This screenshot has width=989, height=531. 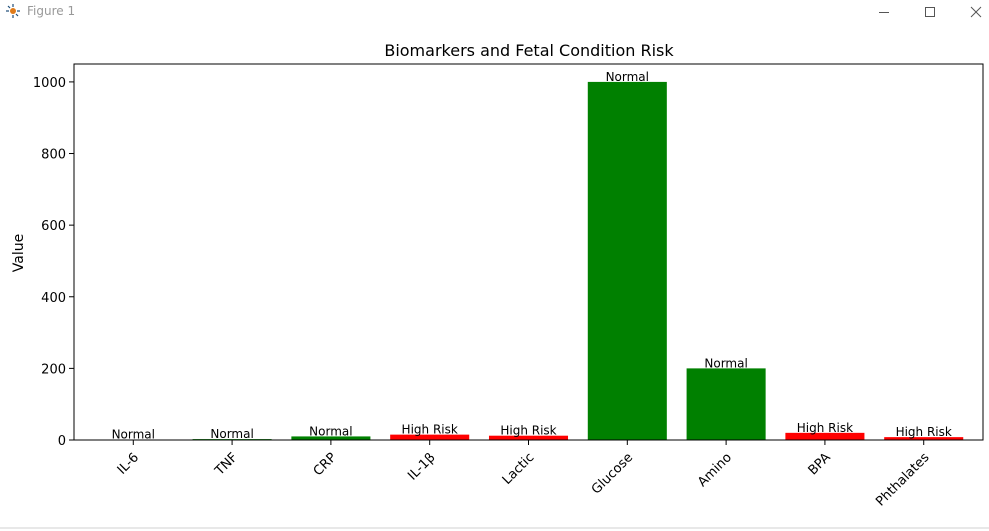 What do you see at coordinates (627, 261) in the screenshot?
I see `bar-Glucose` at bounding box center [627, 261].